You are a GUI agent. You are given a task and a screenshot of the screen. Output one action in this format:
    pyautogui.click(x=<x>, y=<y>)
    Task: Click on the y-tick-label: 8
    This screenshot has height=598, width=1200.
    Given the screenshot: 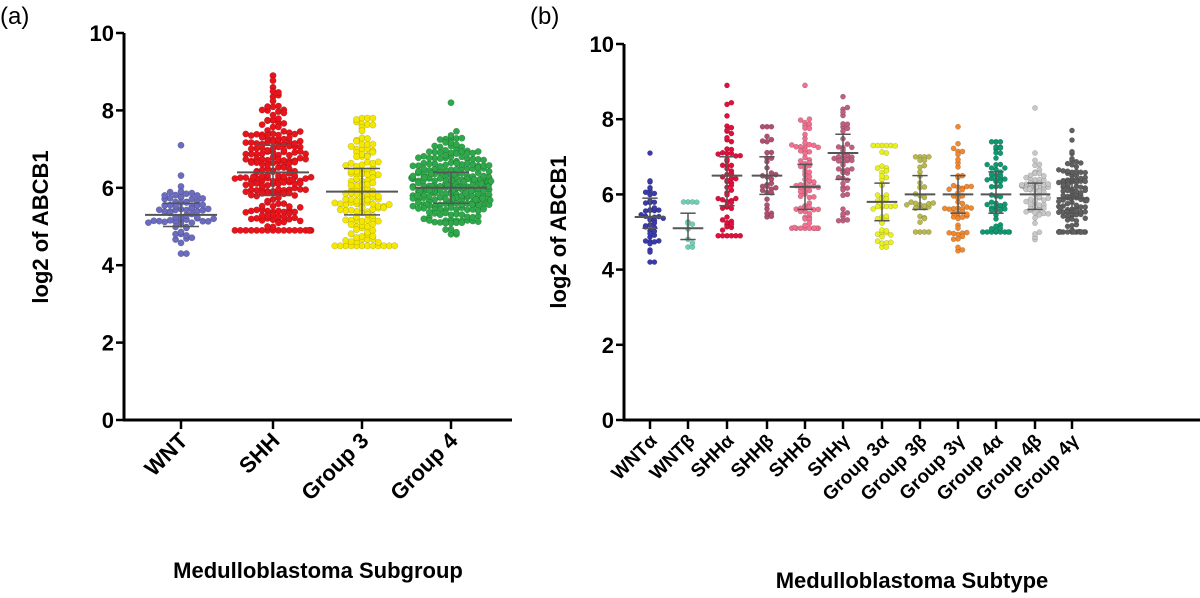 What is the action you would take?
    pyautogui.click(x=608, y=119)
    